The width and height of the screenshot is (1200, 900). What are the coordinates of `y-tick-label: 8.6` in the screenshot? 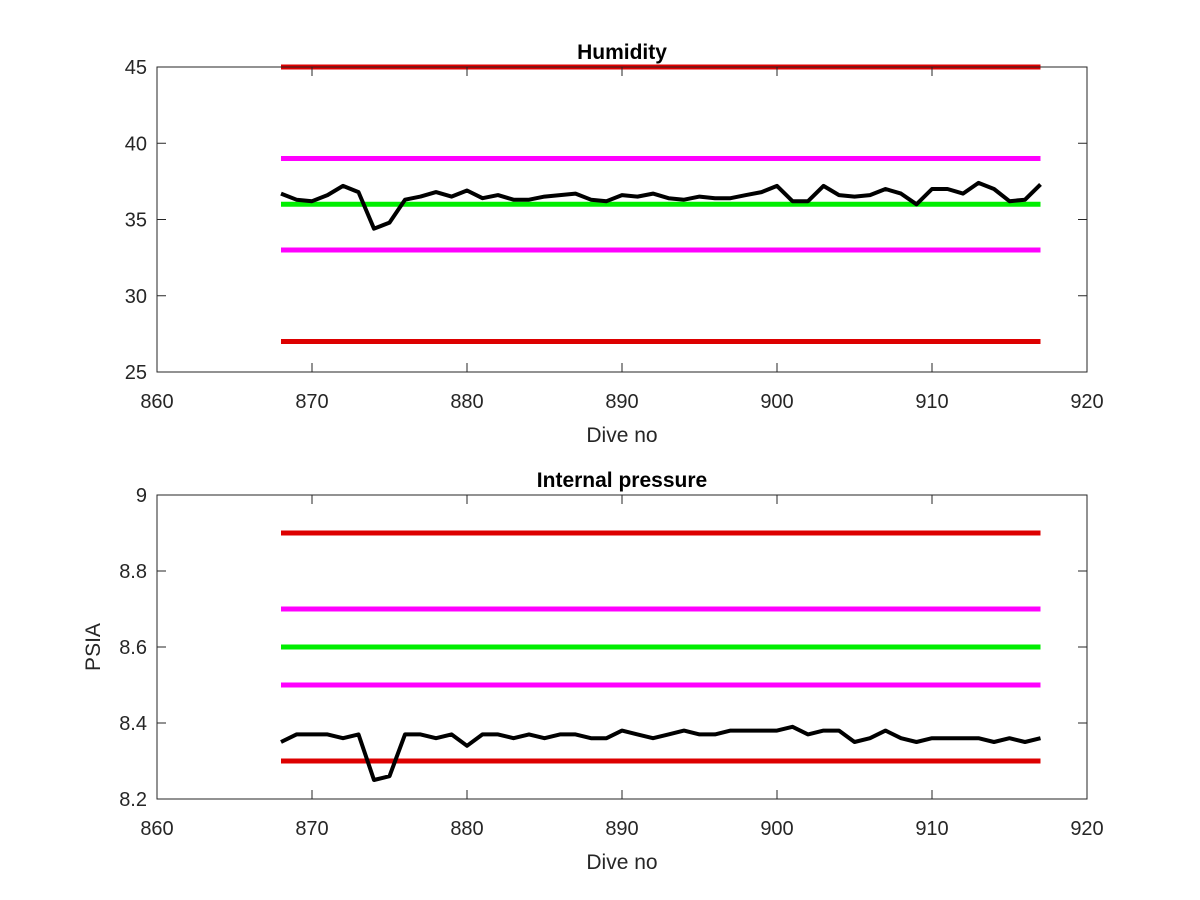 It's located at (133, 648).